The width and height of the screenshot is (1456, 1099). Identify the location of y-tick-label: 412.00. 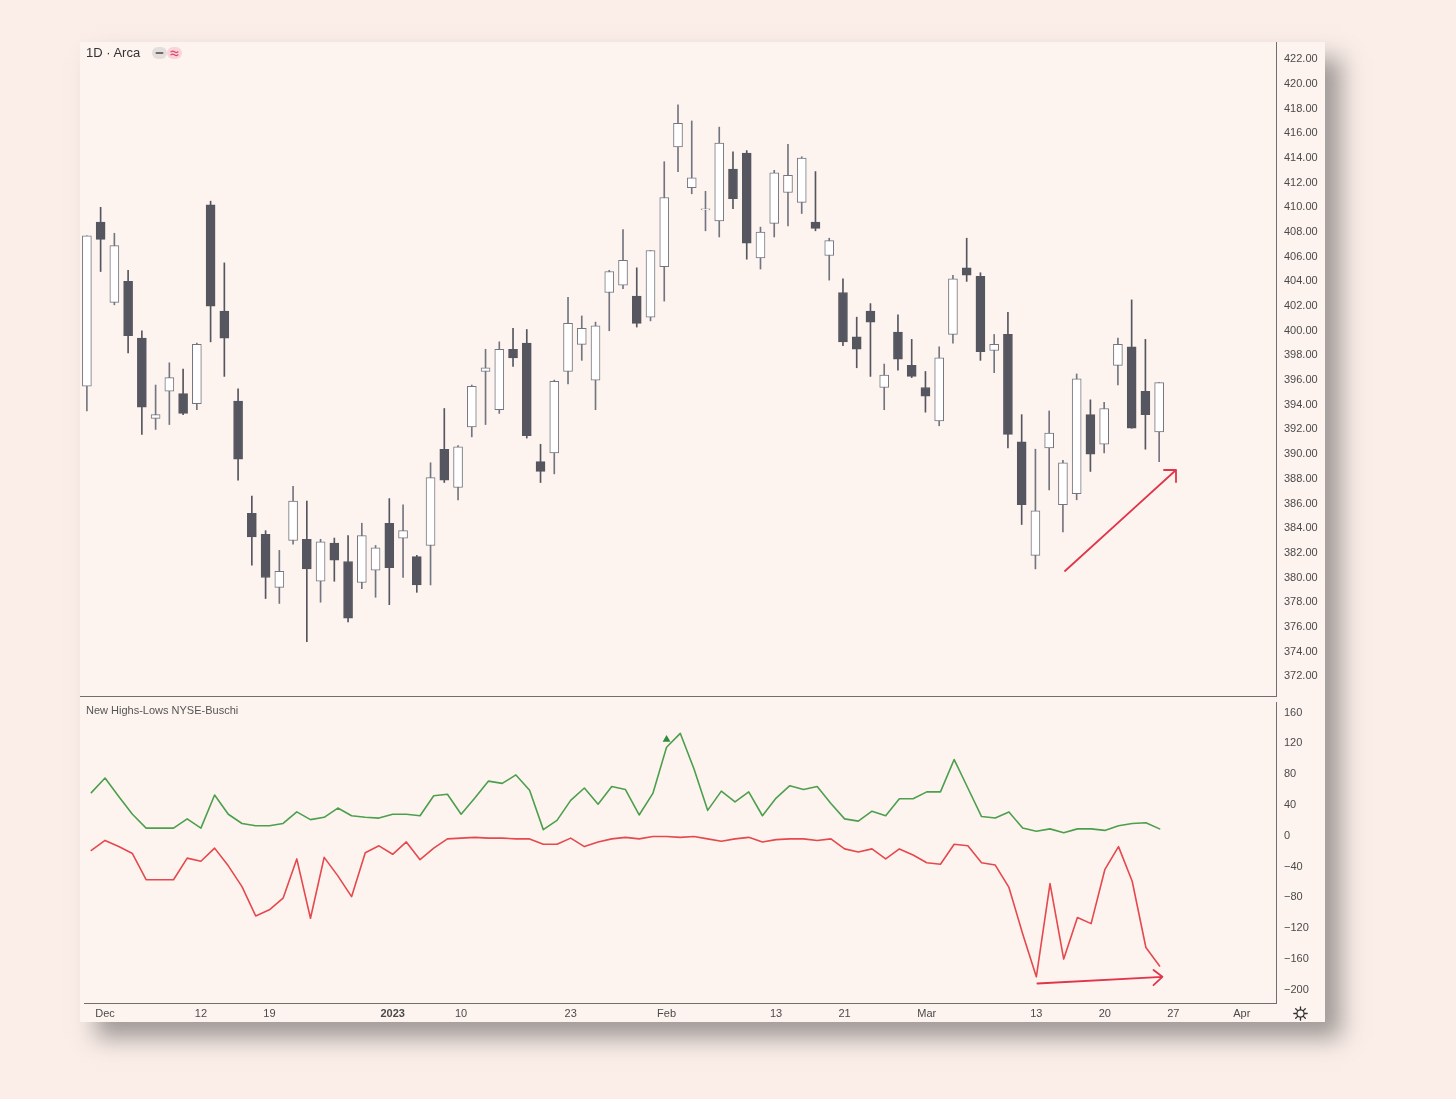
(1301, 181).